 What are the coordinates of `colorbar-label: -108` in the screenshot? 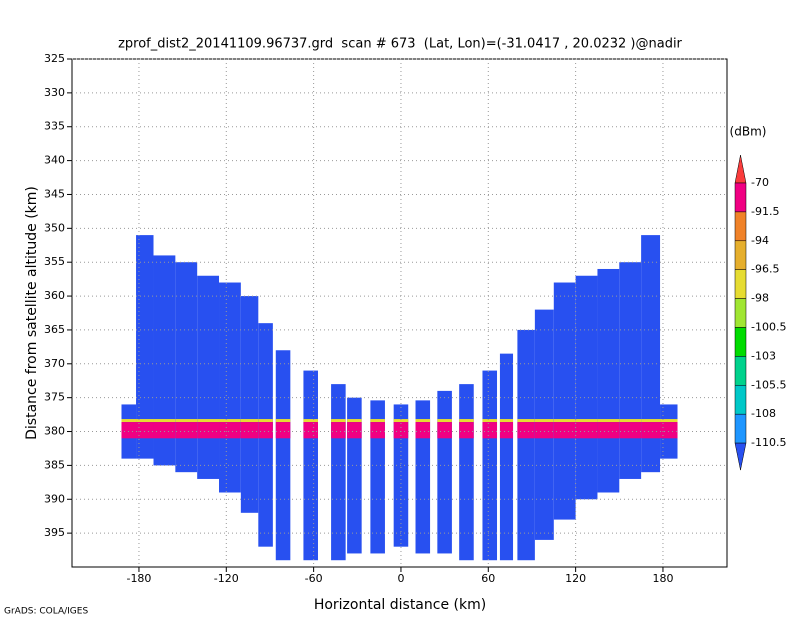 It's located at (763, 413).